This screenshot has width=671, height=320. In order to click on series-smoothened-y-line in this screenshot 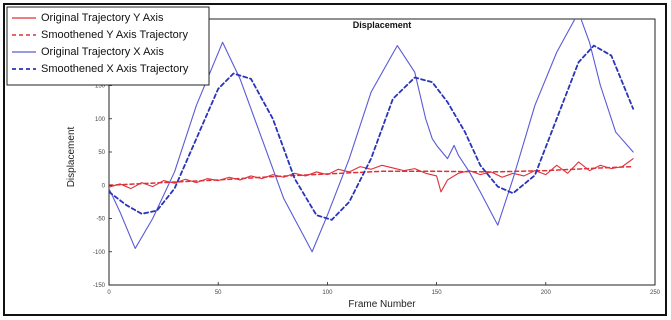, I will do `click(371, 175)`.